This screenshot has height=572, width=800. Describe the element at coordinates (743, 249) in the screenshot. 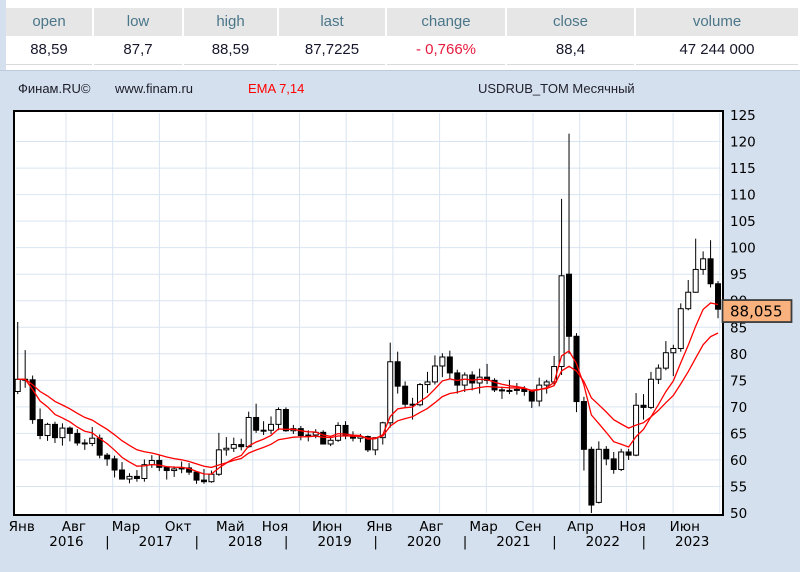

I see `y-axis-label: 100` at that location.